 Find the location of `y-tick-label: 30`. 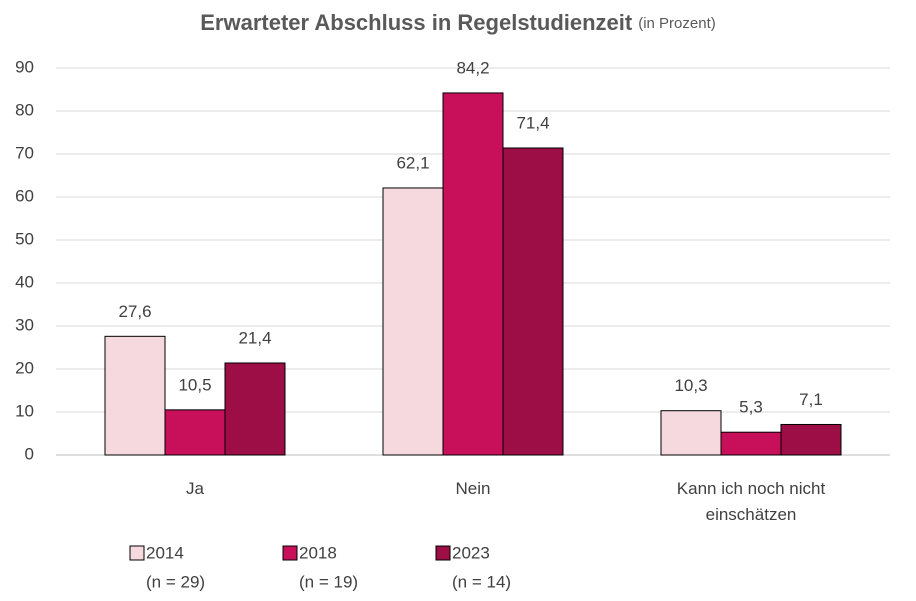

y-tick-label: 30 is located at coordinates (24, 324).